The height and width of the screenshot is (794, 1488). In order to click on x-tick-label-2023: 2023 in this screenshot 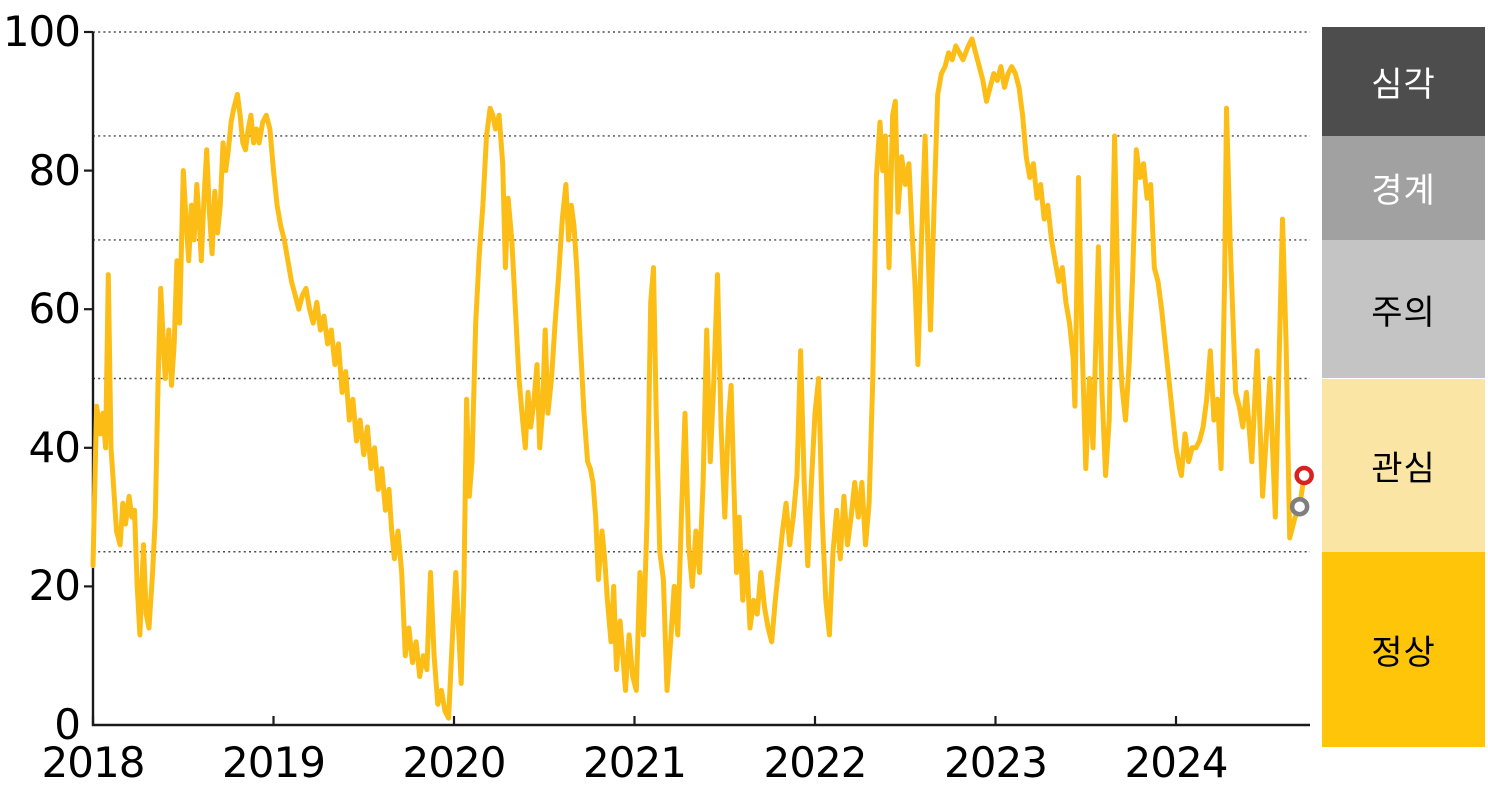, I will do `click(996, 762)`.